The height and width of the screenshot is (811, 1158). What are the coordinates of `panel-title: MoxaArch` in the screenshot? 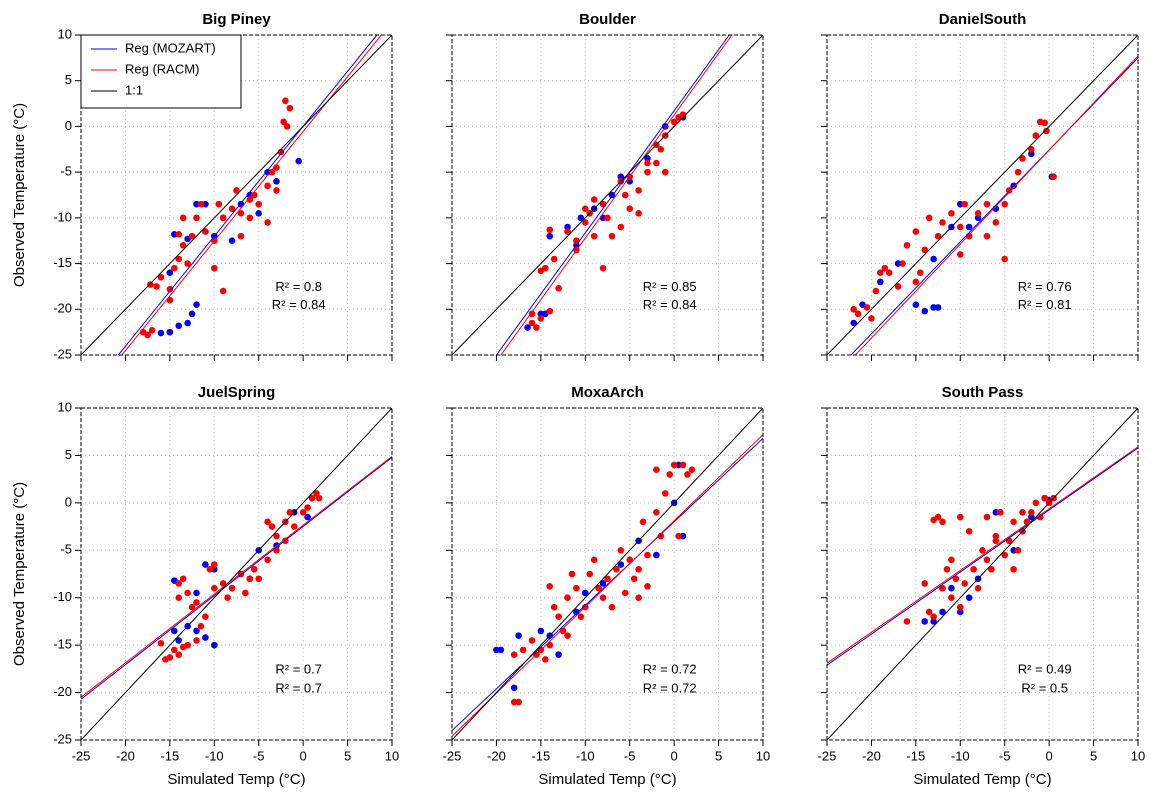 It's located at (607, 392).